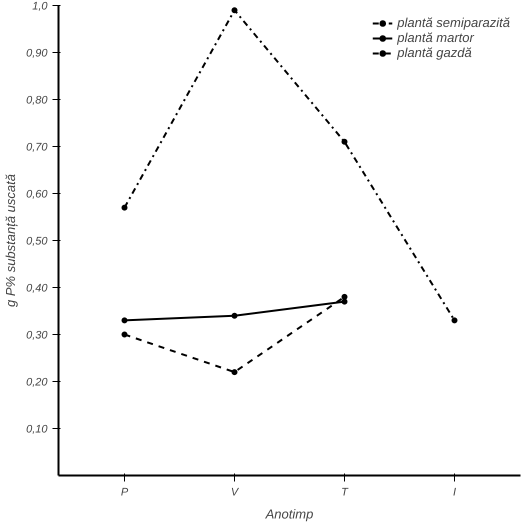  What do you see at coordinates (37, 336) in the screenshot?
I see `y-tick-label: 0,30` at bounding box center [37, 336].